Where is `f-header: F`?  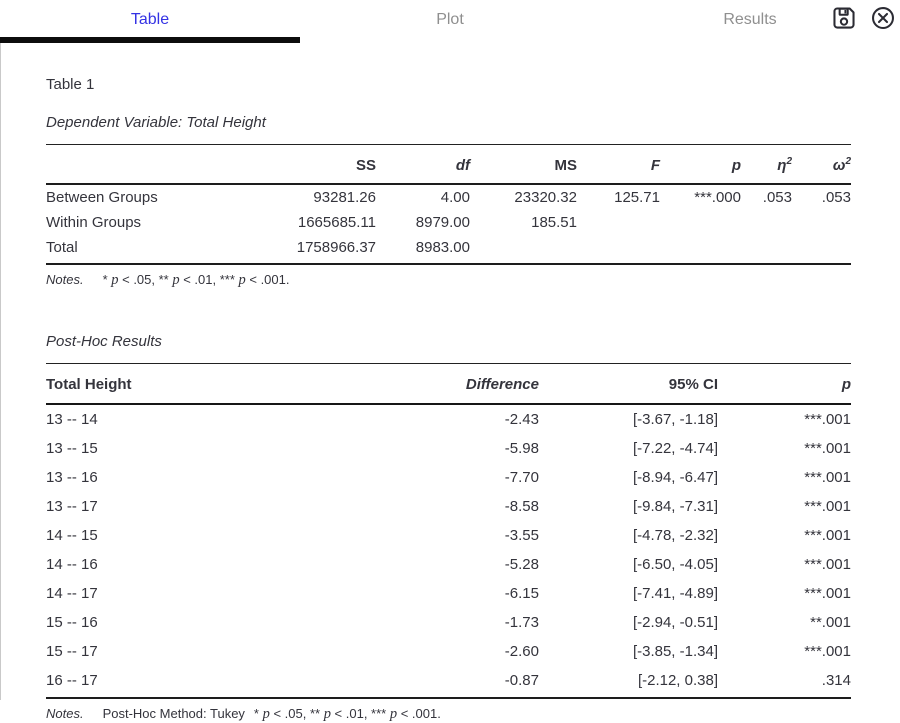 f-header: F is located at coordinates (618, 165).